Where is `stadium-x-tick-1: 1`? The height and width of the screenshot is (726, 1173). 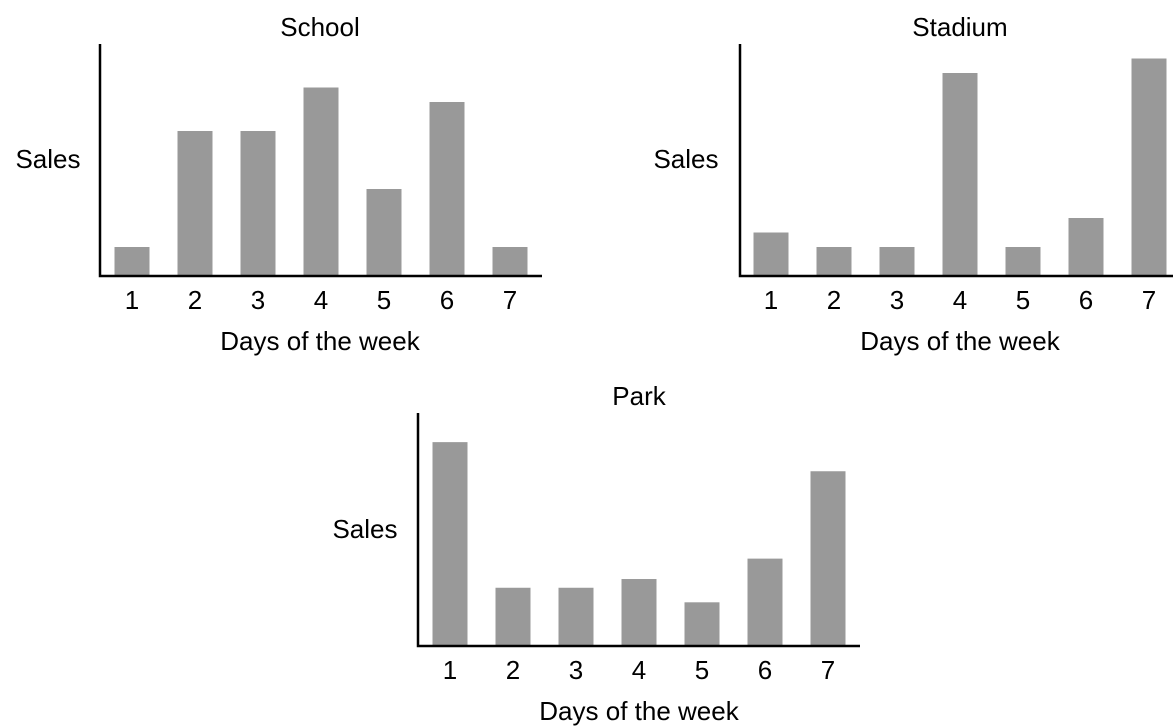
stadium-x-tick-1: 1 is located at coordinates (771, 300).